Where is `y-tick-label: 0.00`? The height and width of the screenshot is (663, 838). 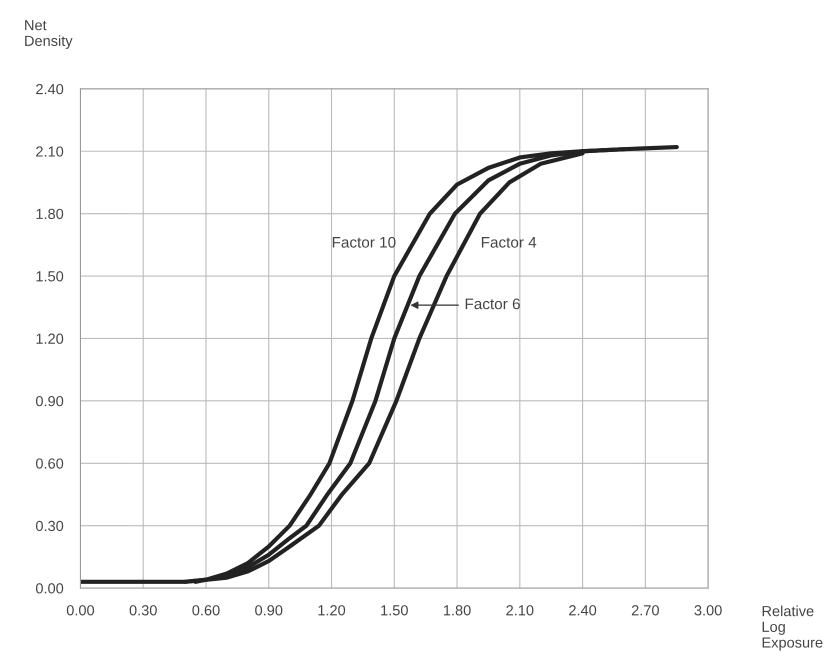 y-tick-label: 0.00 is located at coordinates (50, 588).